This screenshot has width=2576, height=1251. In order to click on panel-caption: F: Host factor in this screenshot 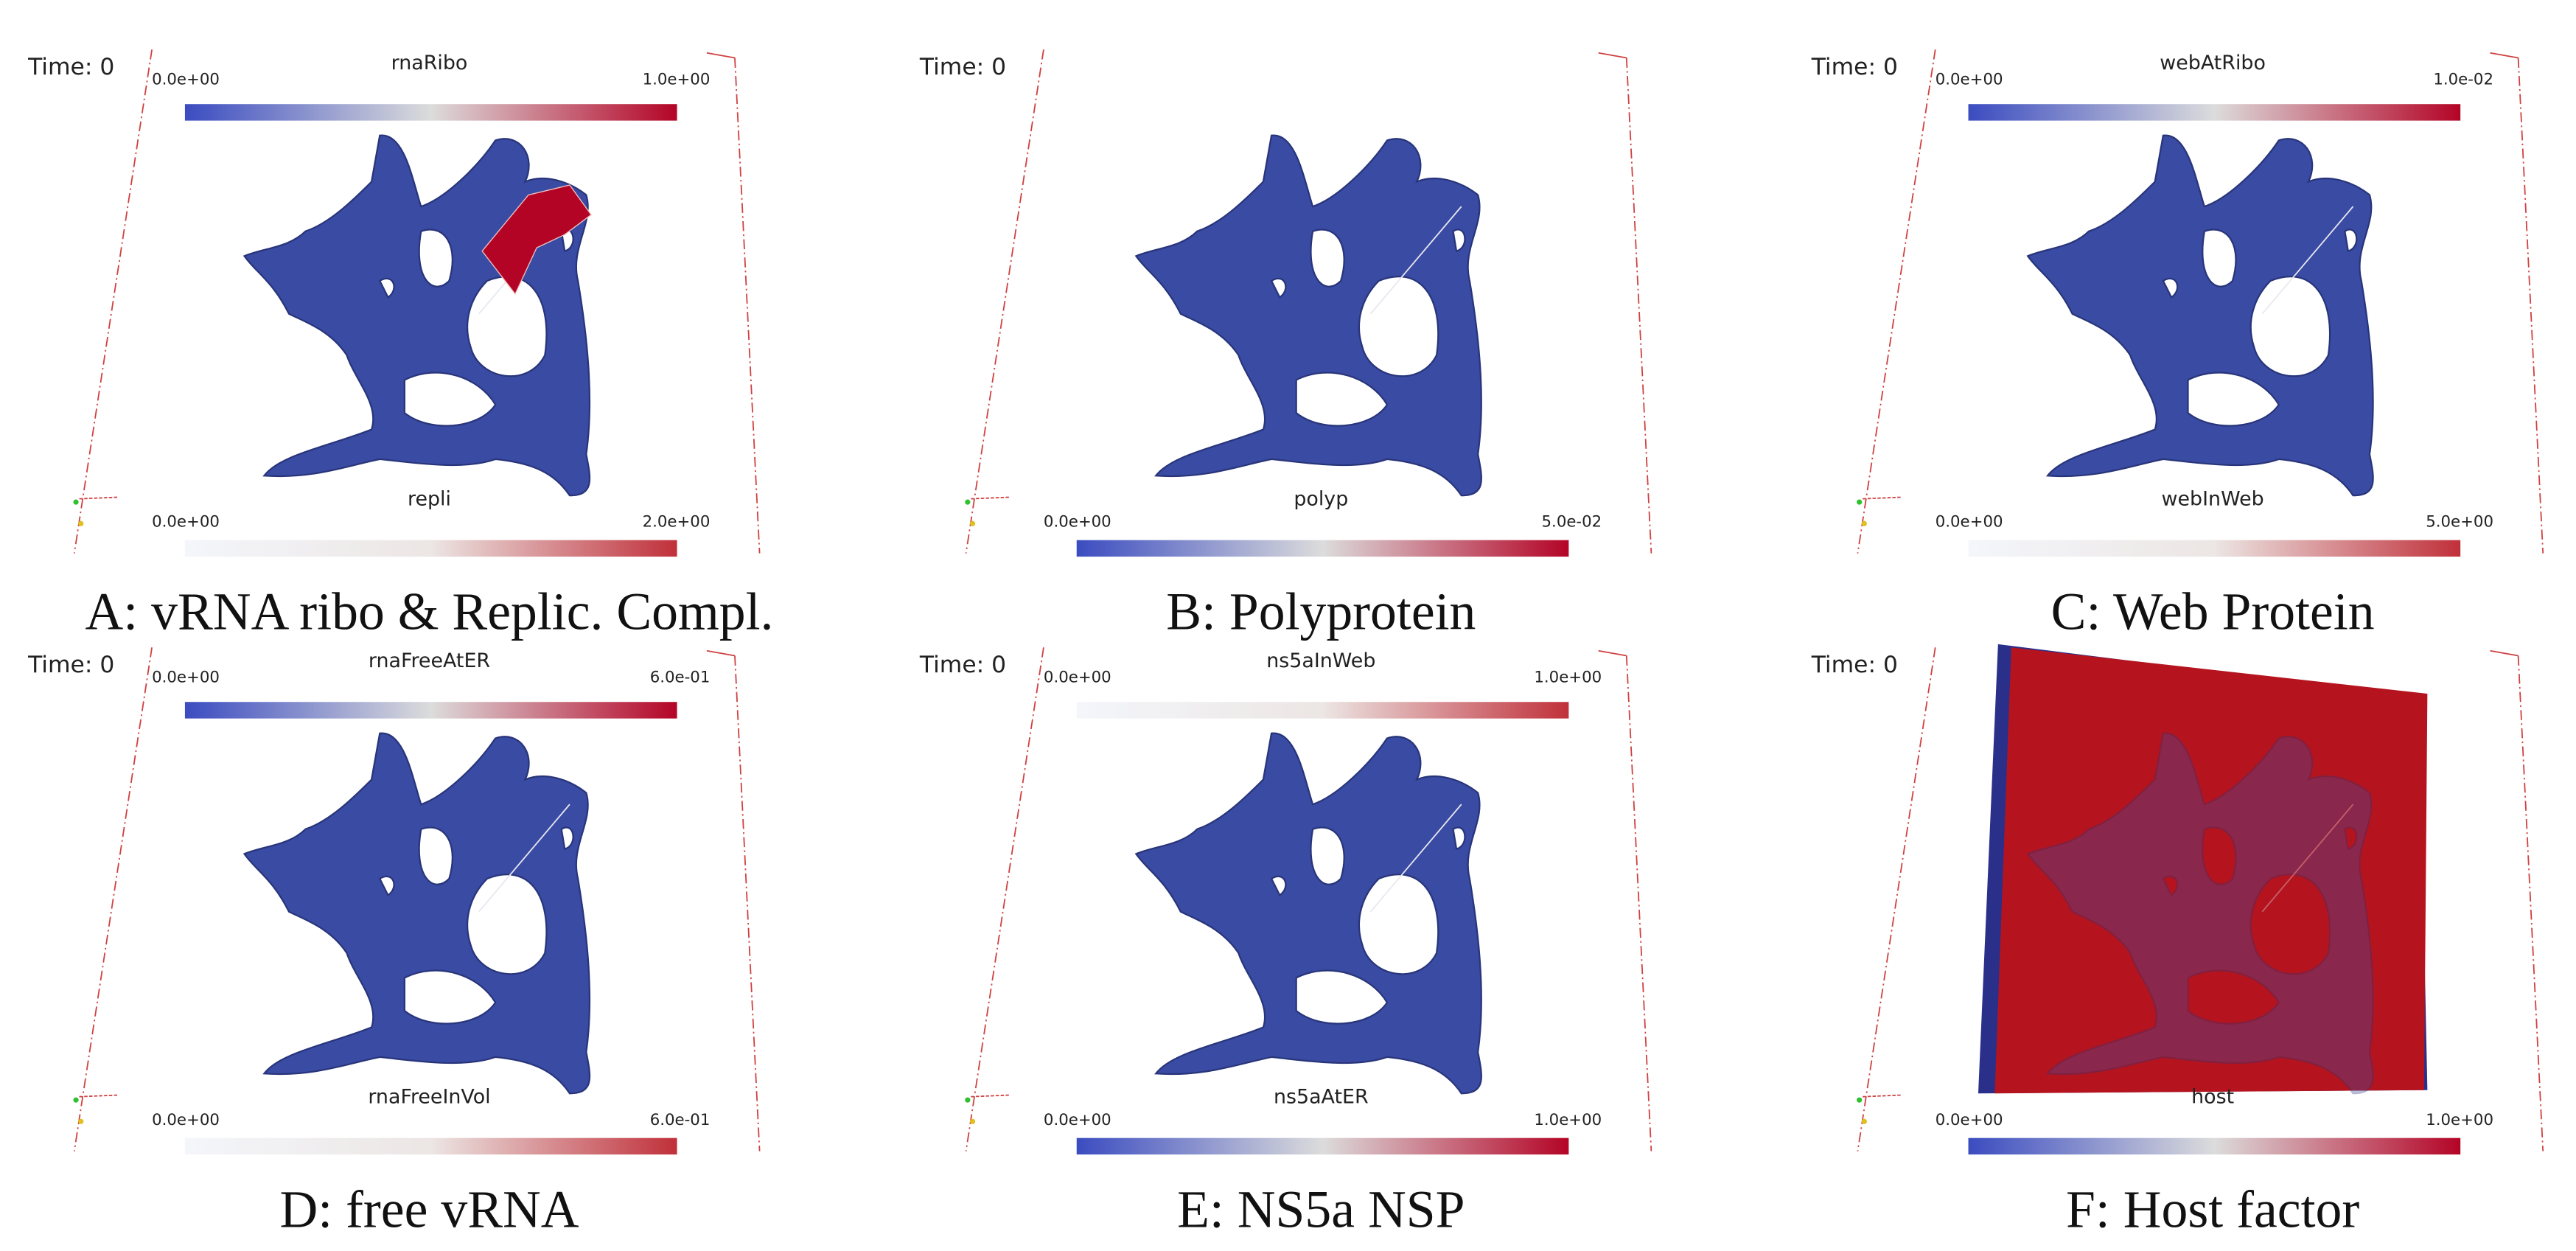, I will do `click(2212, 1209)`.